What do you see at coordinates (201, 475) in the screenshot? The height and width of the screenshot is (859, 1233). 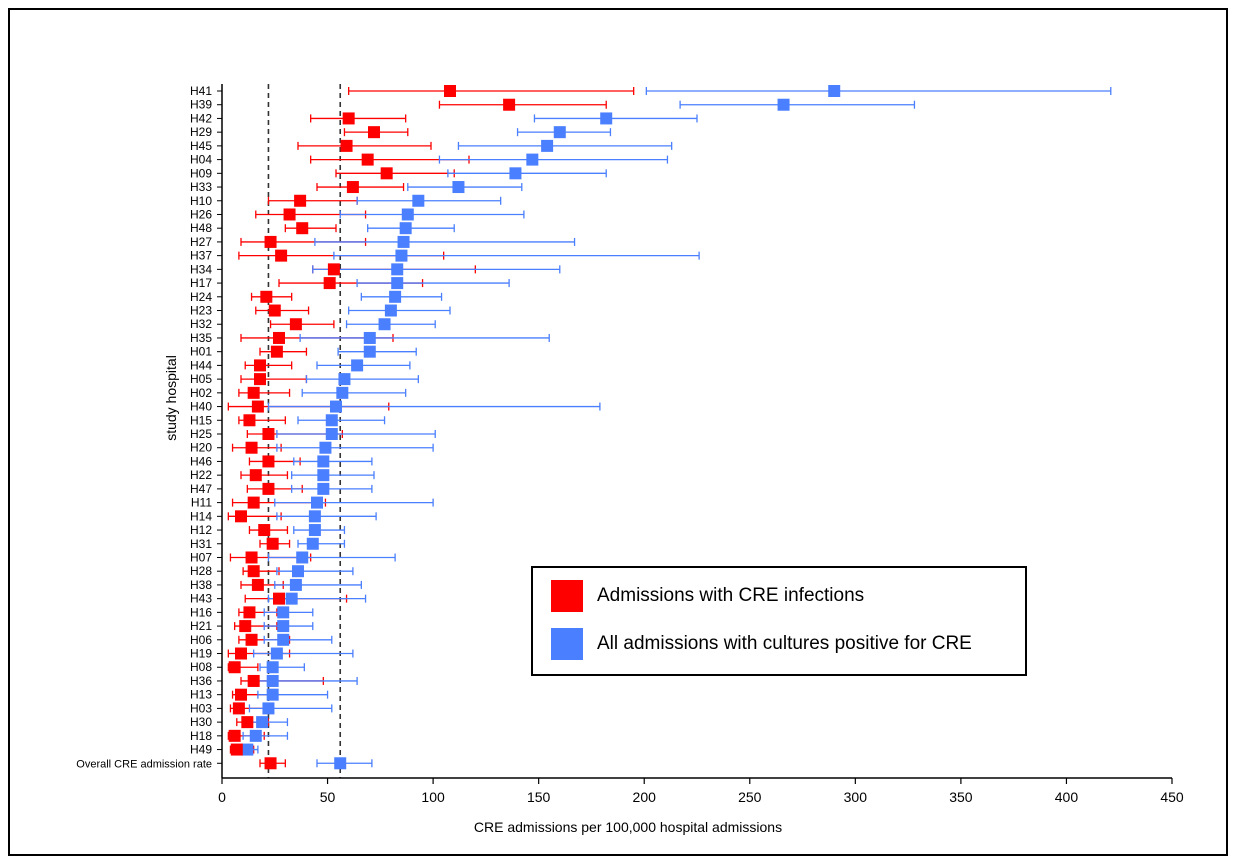 I see `category-label: H22` at bounding box center [201, 475].